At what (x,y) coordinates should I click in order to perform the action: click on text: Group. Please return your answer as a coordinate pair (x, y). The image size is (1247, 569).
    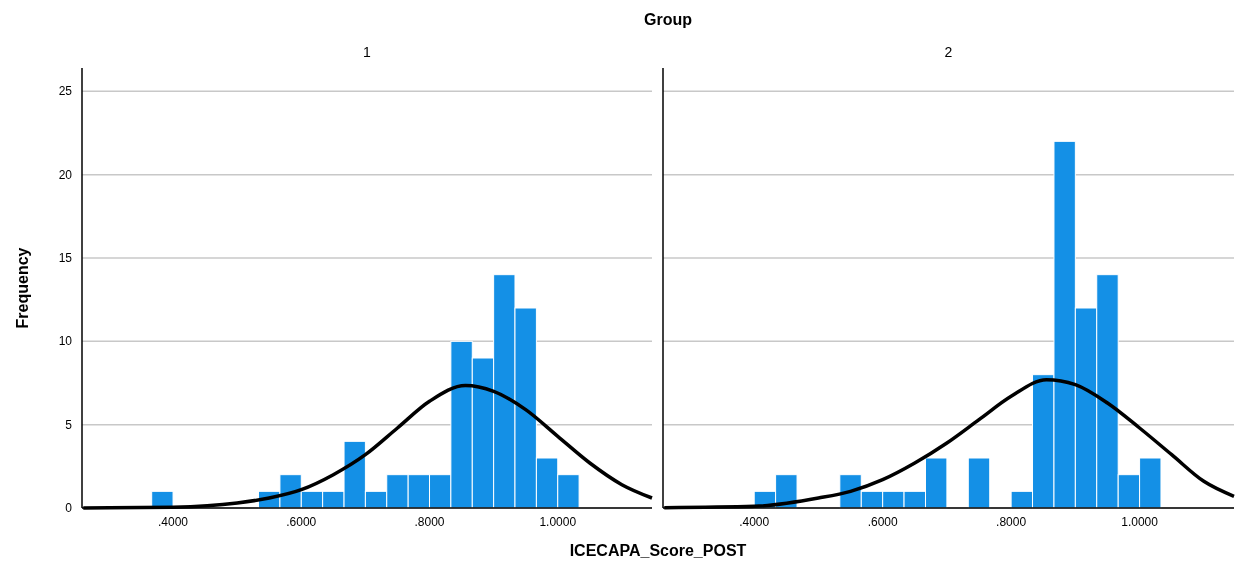
    Looking at the image, I should click on (668, 19).